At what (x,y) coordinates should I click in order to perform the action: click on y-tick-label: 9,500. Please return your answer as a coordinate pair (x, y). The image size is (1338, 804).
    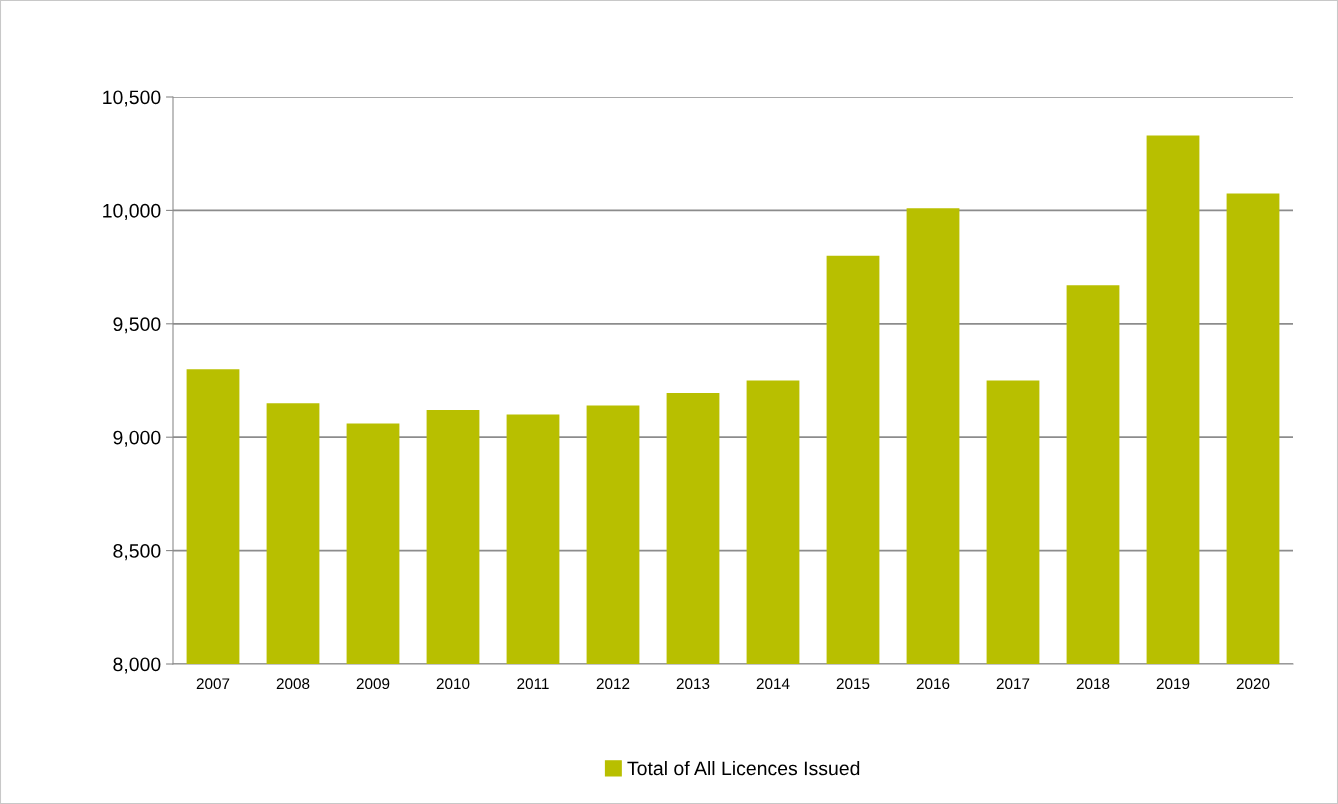
    Looking at the image, I should click on (137, 325).